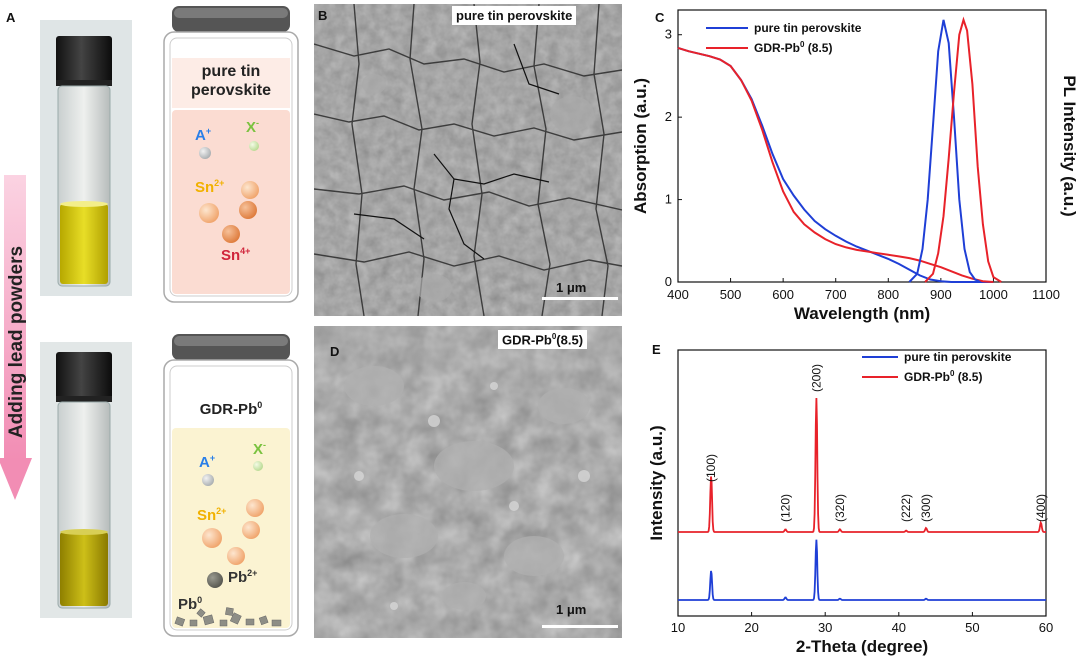 This screenshot has width=1080, height=656. What do you see at coordinates (571, 609) in the screenshot?
I see `panel-d-scale: 1 μm` at bounding box center [571, 609].